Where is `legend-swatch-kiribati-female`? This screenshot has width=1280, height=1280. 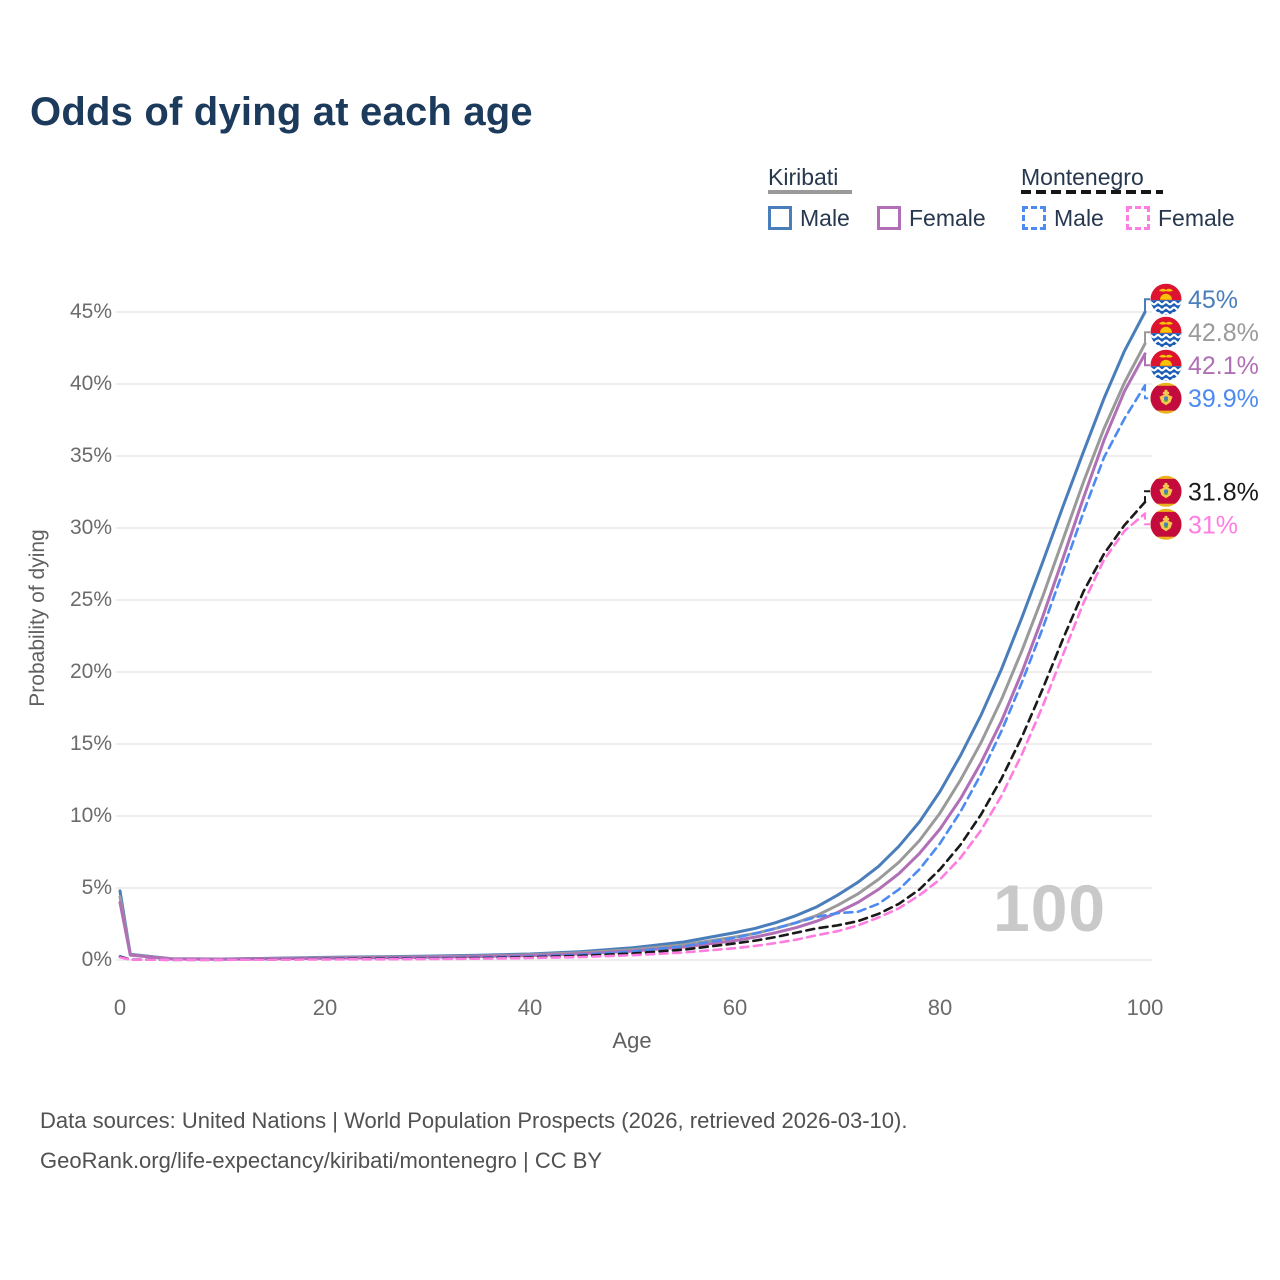
legend-swatch-kiribati-female is located at coordinates (889, 218).